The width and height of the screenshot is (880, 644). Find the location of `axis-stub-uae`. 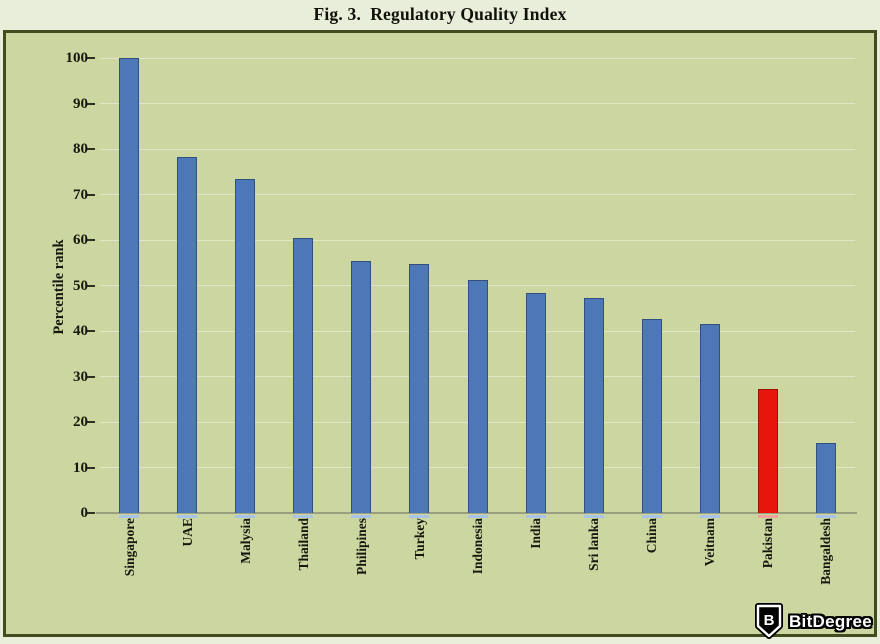

axis-stub-uae is located at coordinates (187, 516).